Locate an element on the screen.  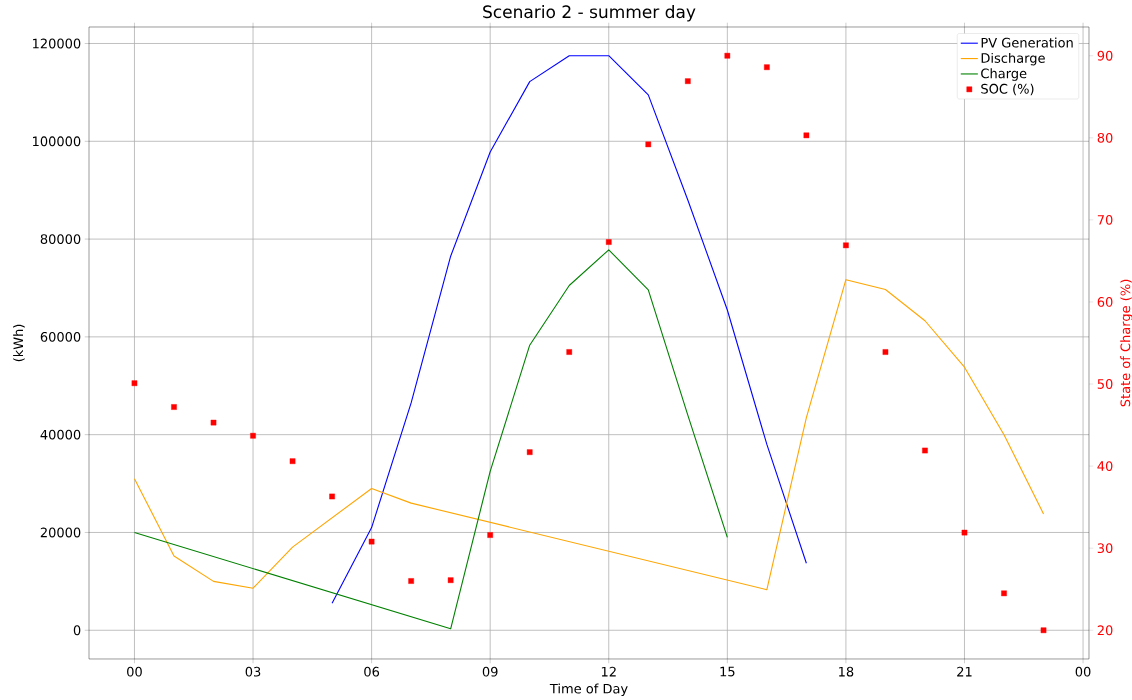
x-tick-label: 09 is located at coordinates (490, 671).